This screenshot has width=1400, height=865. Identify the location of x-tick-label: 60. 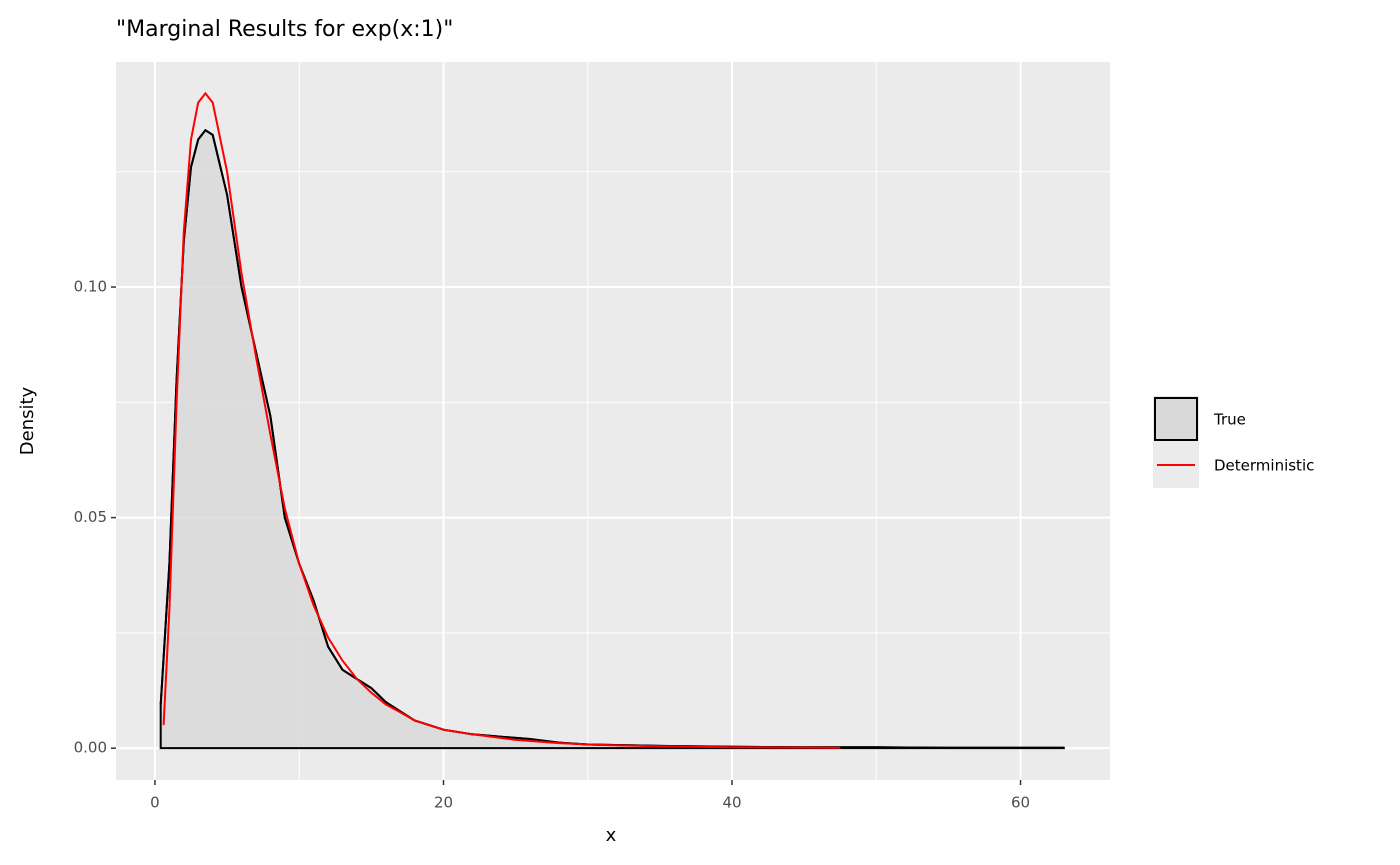
(1020, 803).